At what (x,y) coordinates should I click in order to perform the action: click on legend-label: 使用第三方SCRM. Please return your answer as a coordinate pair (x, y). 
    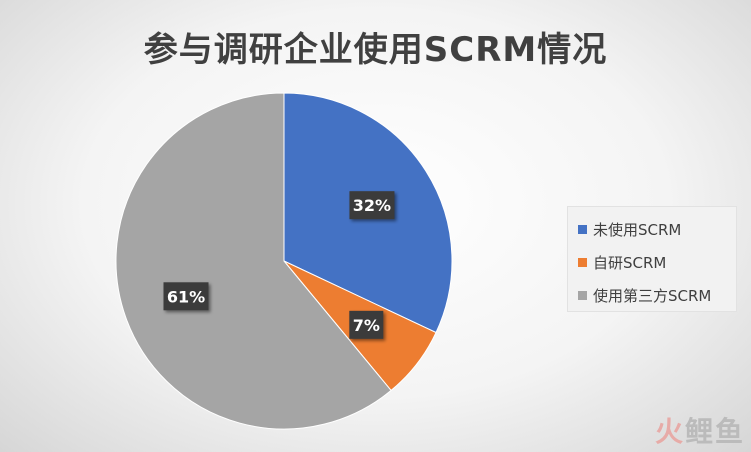
    Looking at the image, I should click on (652, 296).